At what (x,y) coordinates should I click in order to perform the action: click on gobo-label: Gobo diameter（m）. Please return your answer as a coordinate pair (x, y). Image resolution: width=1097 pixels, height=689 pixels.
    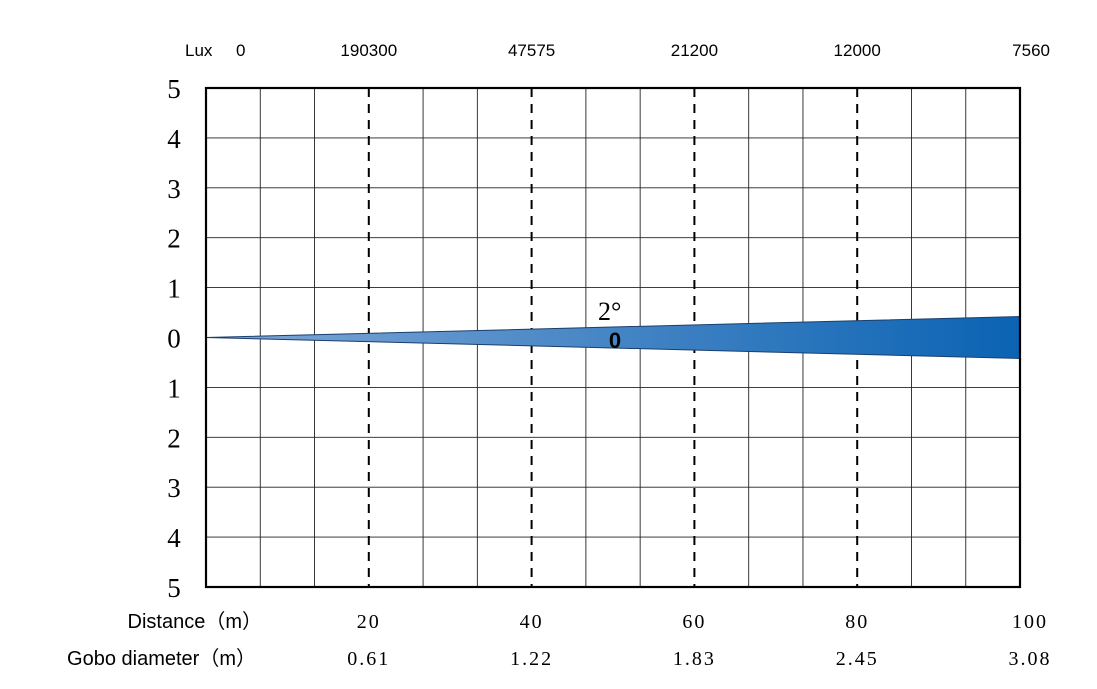
    Looking at the image, I should click on (161, 658).